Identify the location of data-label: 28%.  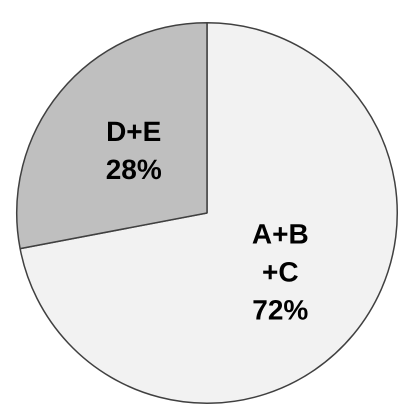
(134, 170).